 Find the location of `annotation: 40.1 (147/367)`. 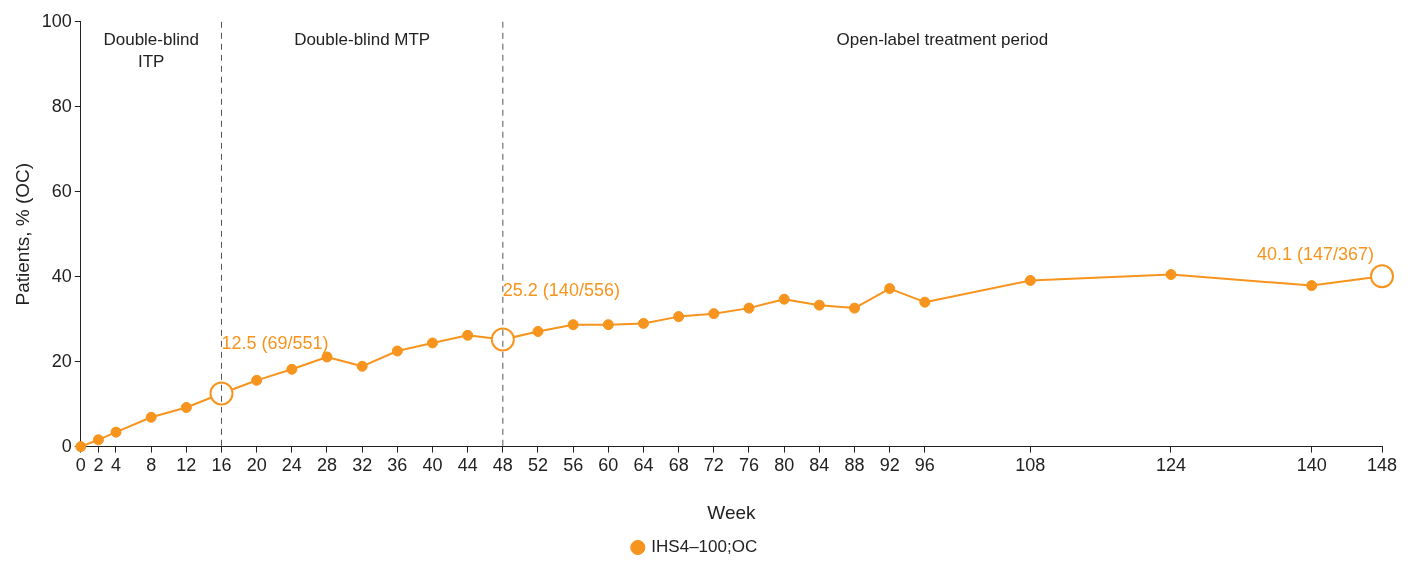

annotation: 40.1 (147/367) is located at coordinates (1315, 254).